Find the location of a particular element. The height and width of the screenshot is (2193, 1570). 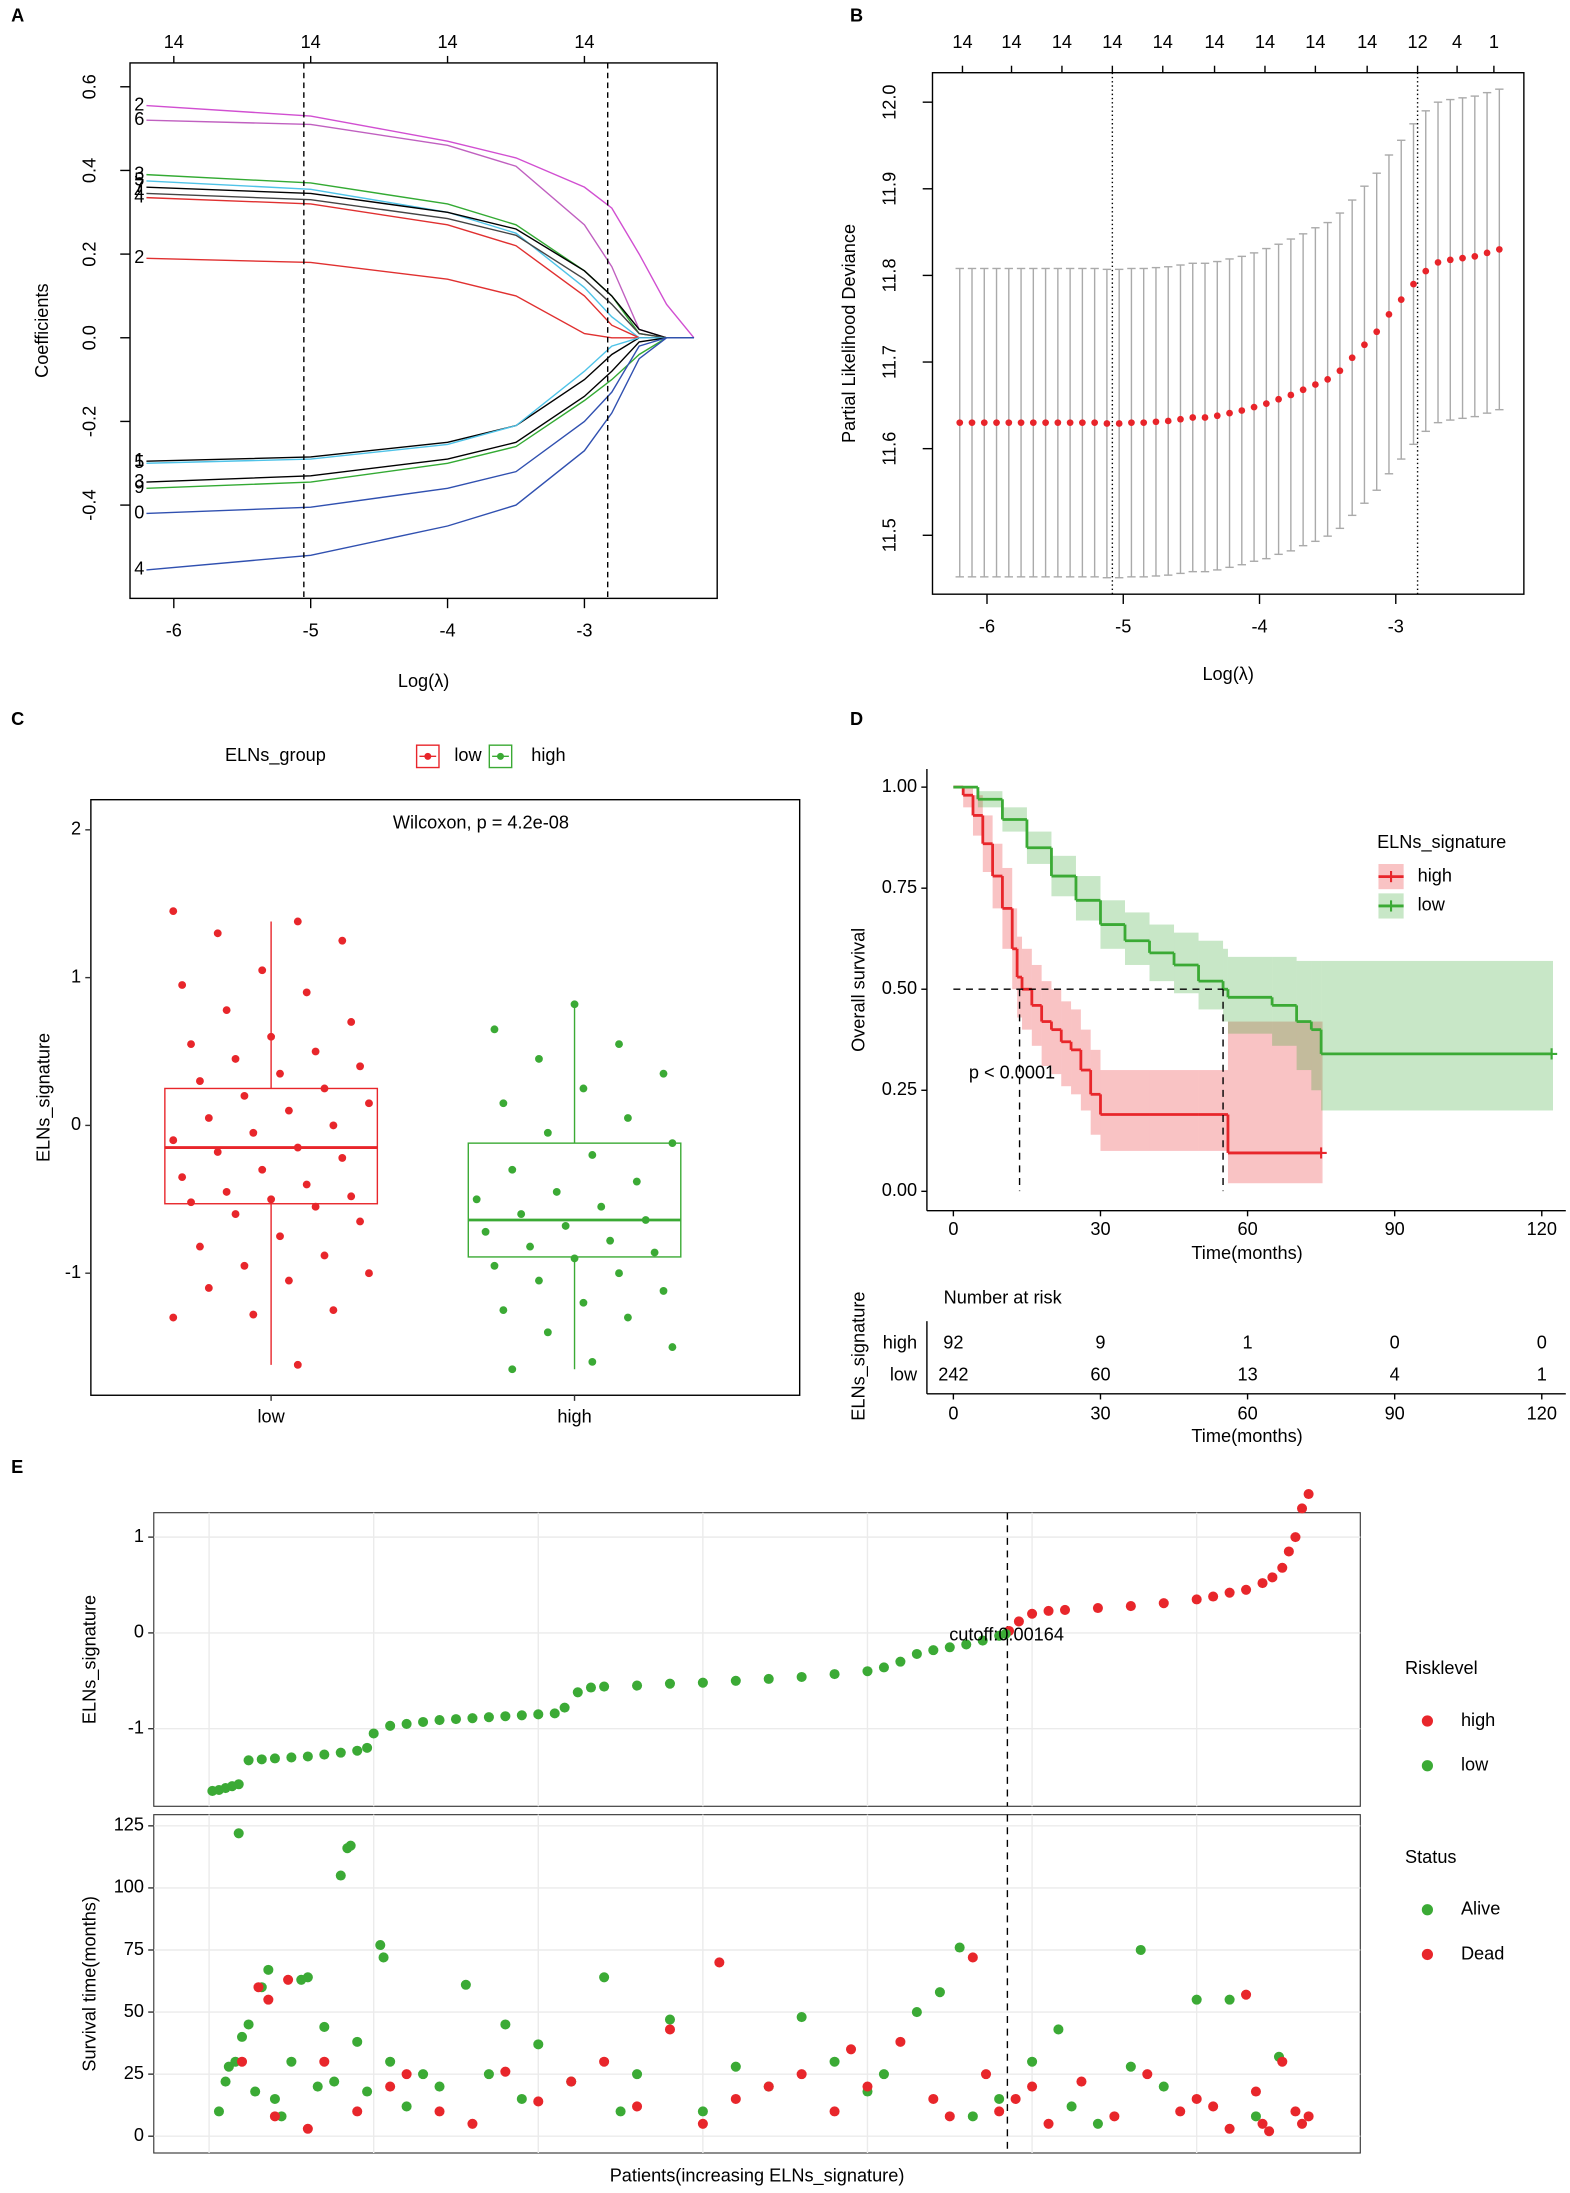

path-label: 9 is located at coordinates (139, 487).